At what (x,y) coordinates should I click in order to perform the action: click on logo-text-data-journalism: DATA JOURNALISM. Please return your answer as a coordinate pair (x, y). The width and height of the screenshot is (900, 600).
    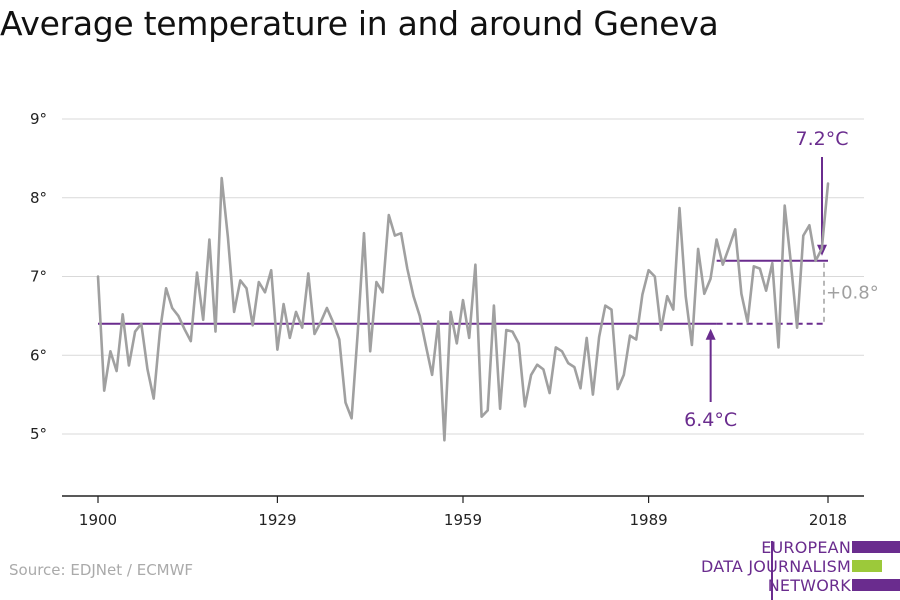
    Looking at the image, I should click on (776, 566).